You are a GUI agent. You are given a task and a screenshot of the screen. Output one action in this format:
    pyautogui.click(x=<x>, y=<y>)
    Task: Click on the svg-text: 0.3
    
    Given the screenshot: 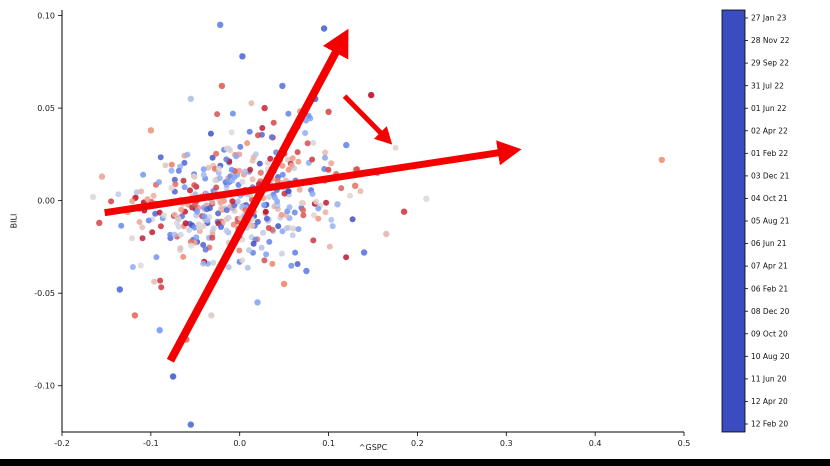 What is the action you would take?
    pyautogui.click(x=506, y=443)
    